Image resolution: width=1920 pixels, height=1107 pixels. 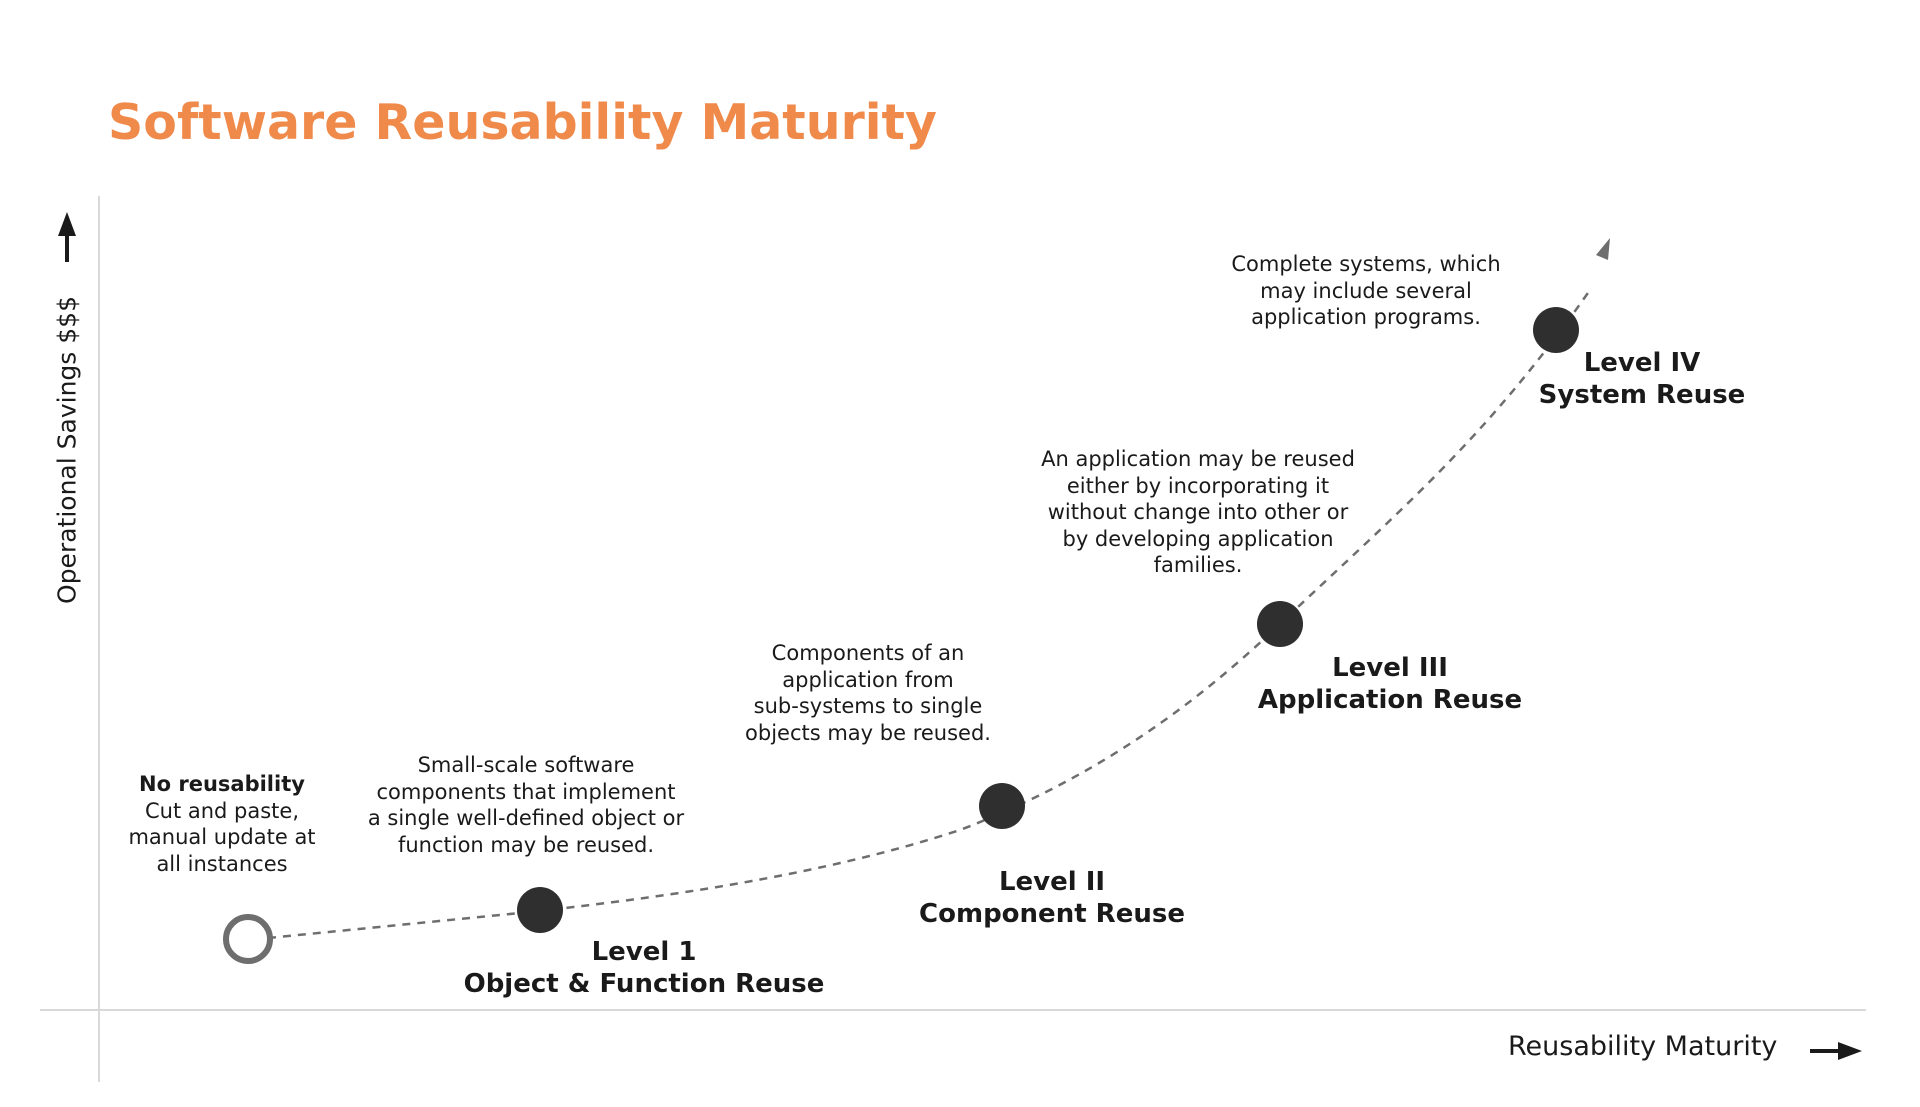 What do you see at coordinates (526, 791) in the screenshot?
I see `description-line: components that implement` at bounding box center [526, 791].